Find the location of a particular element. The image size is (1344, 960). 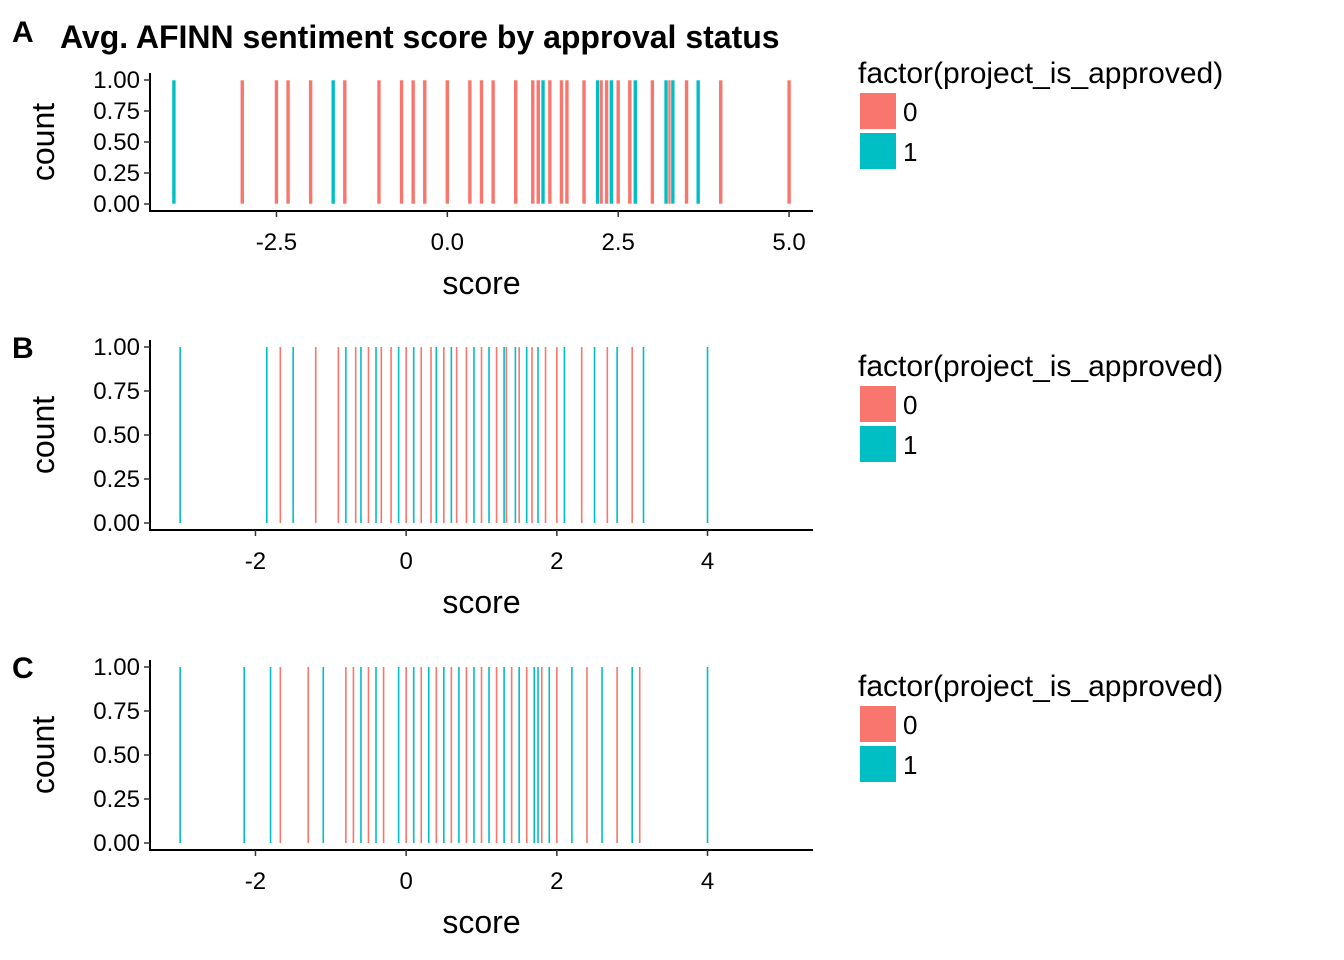

y-tick-label: 0.00 is located at coordinates (116, 204).